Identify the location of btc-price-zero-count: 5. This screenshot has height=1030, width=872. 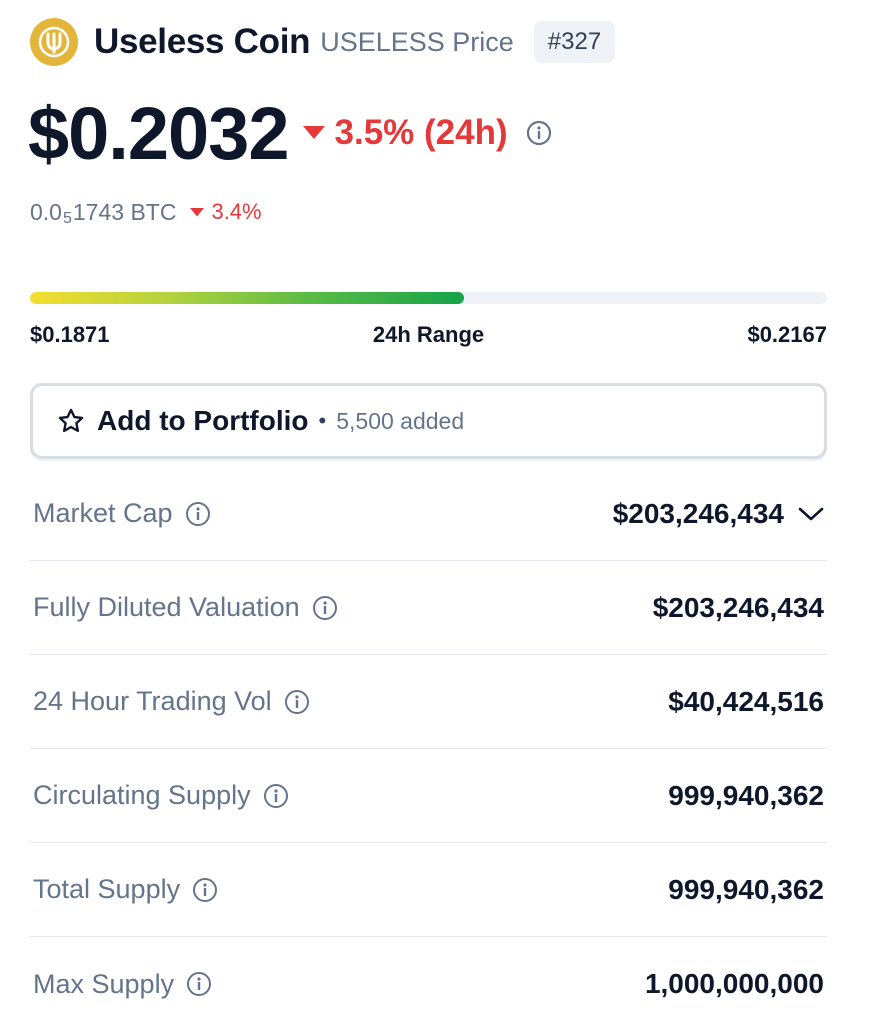
(67, 218).